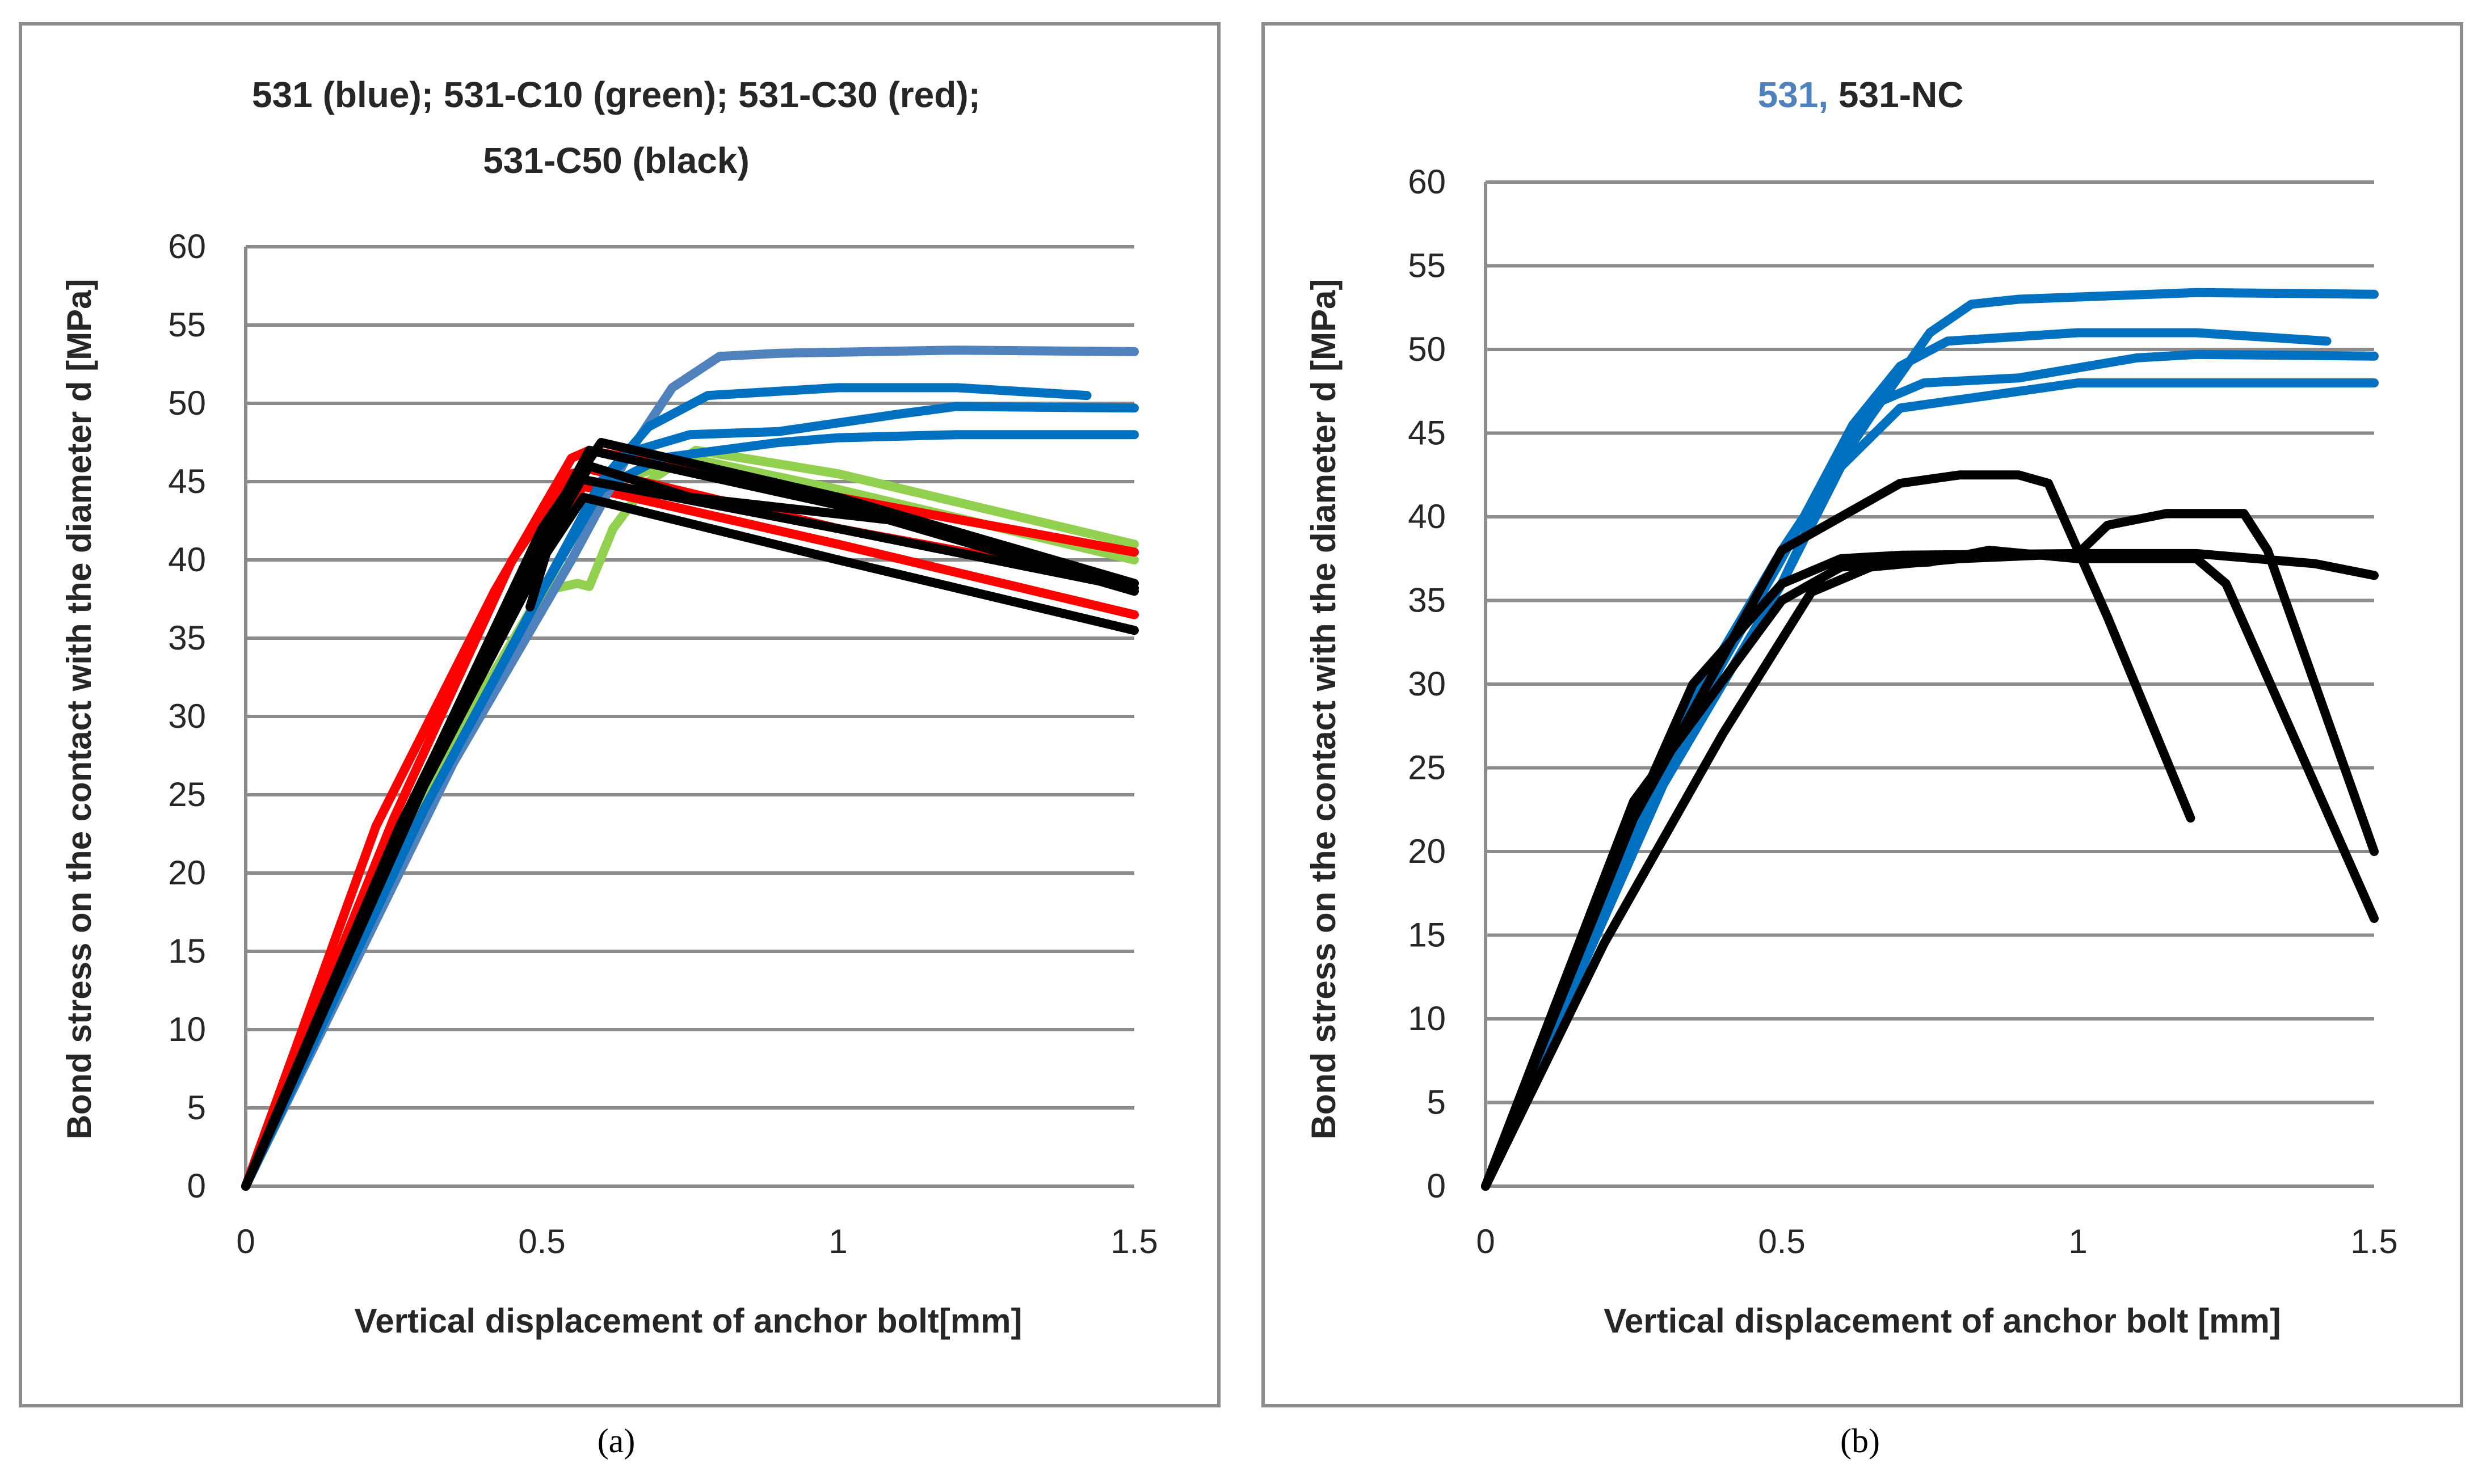 This screenshot has width=2478, height=1484. I want to click on chart-b-title-part-2: 531-NC, so click(1895, 94).